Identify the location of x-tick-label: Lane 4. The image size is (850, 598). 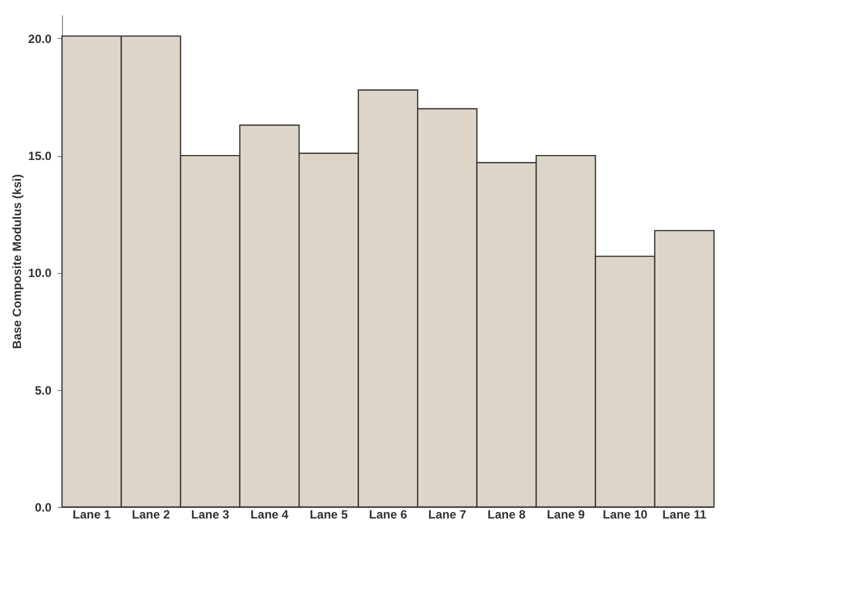
(269, 515).